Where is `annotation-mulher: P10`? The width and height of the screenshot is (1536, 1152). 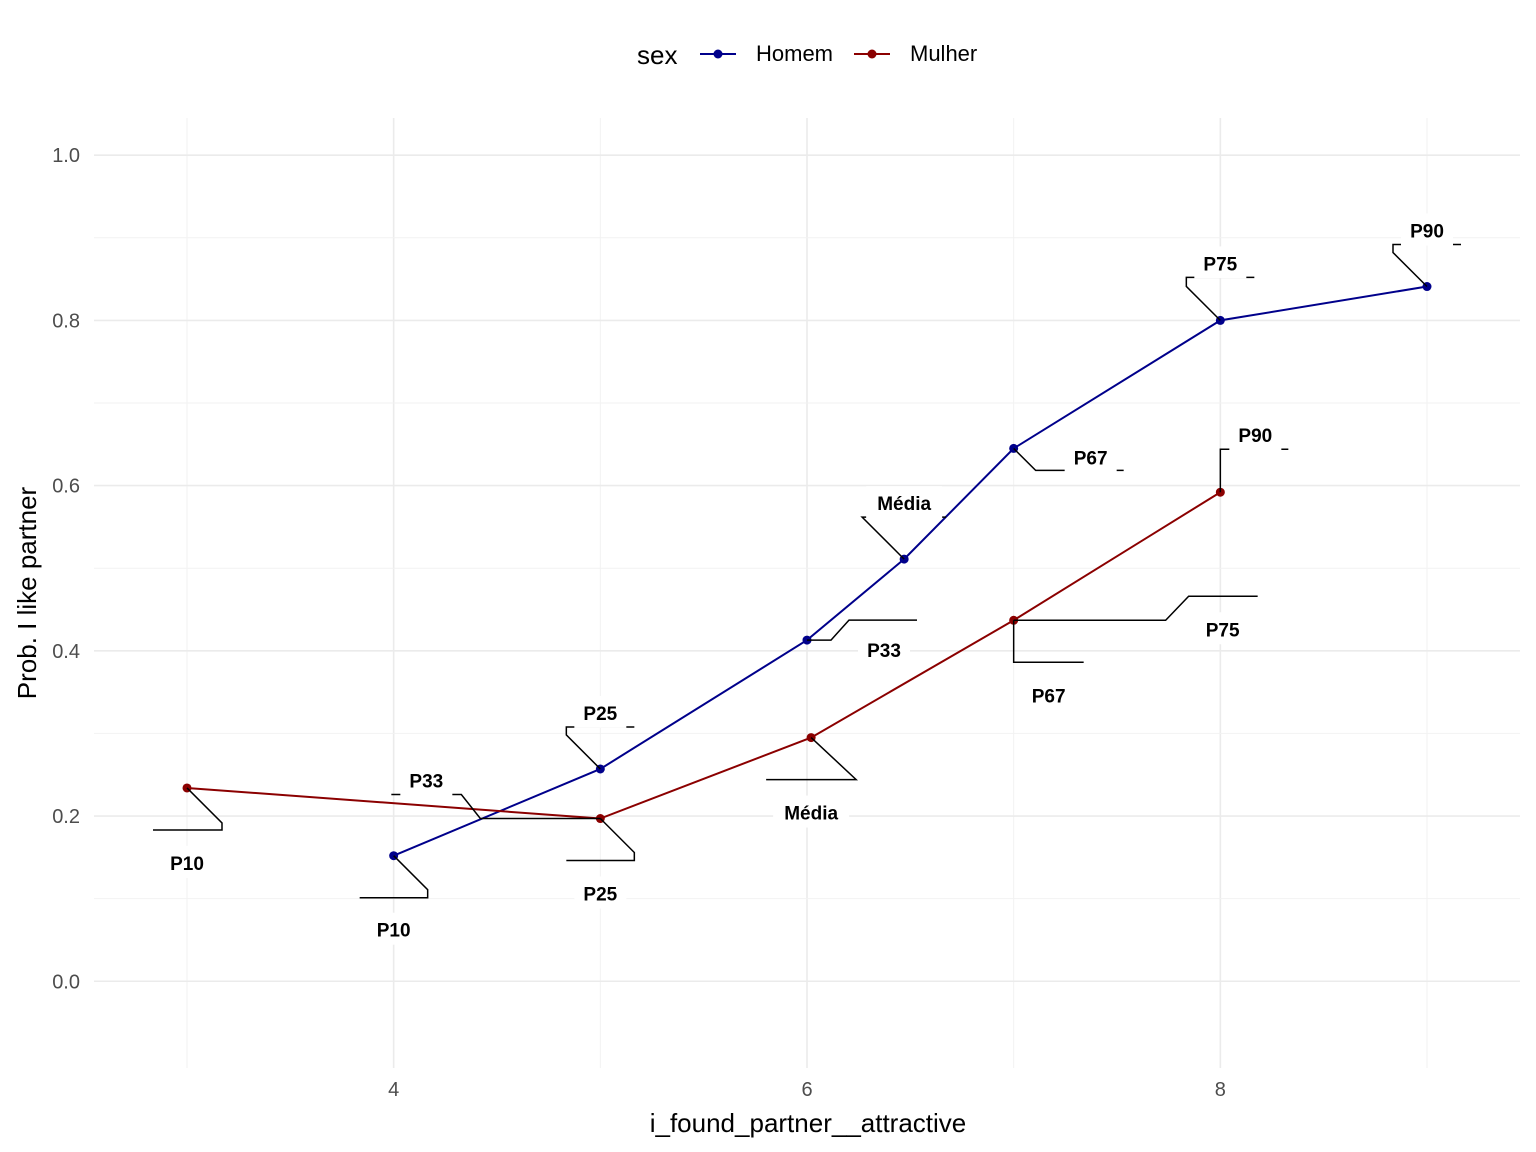
annotation-mulher: P10 is located at coordinates (188, 832).